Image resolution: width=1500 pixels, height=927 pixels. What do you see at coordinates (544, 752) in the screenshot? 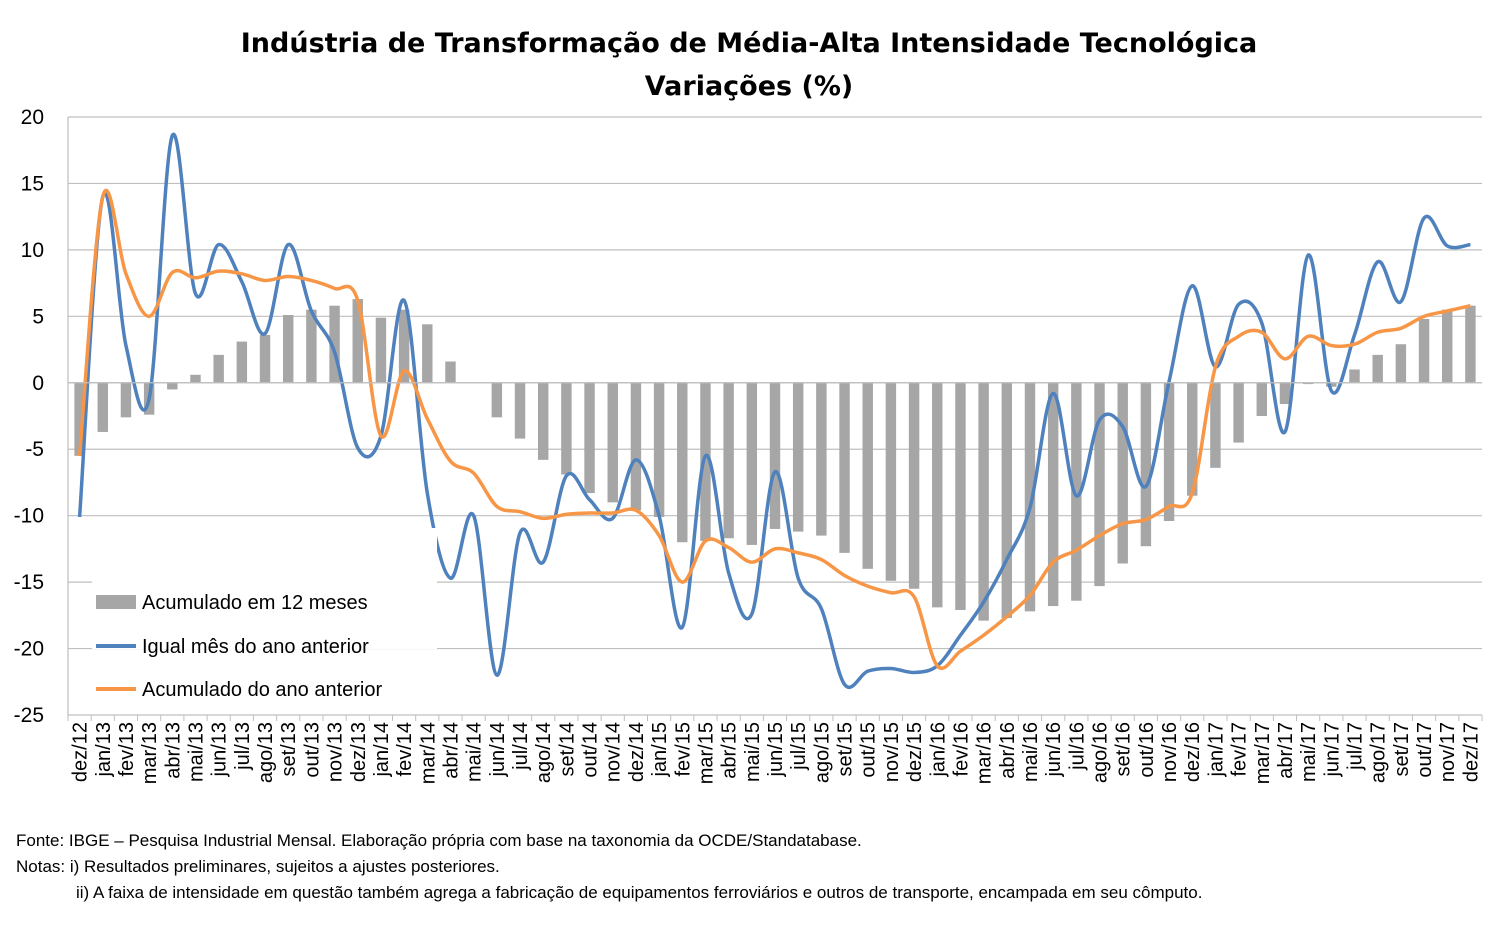
I see `x-tick-label: ago/14` at bounding box center [544, 752].